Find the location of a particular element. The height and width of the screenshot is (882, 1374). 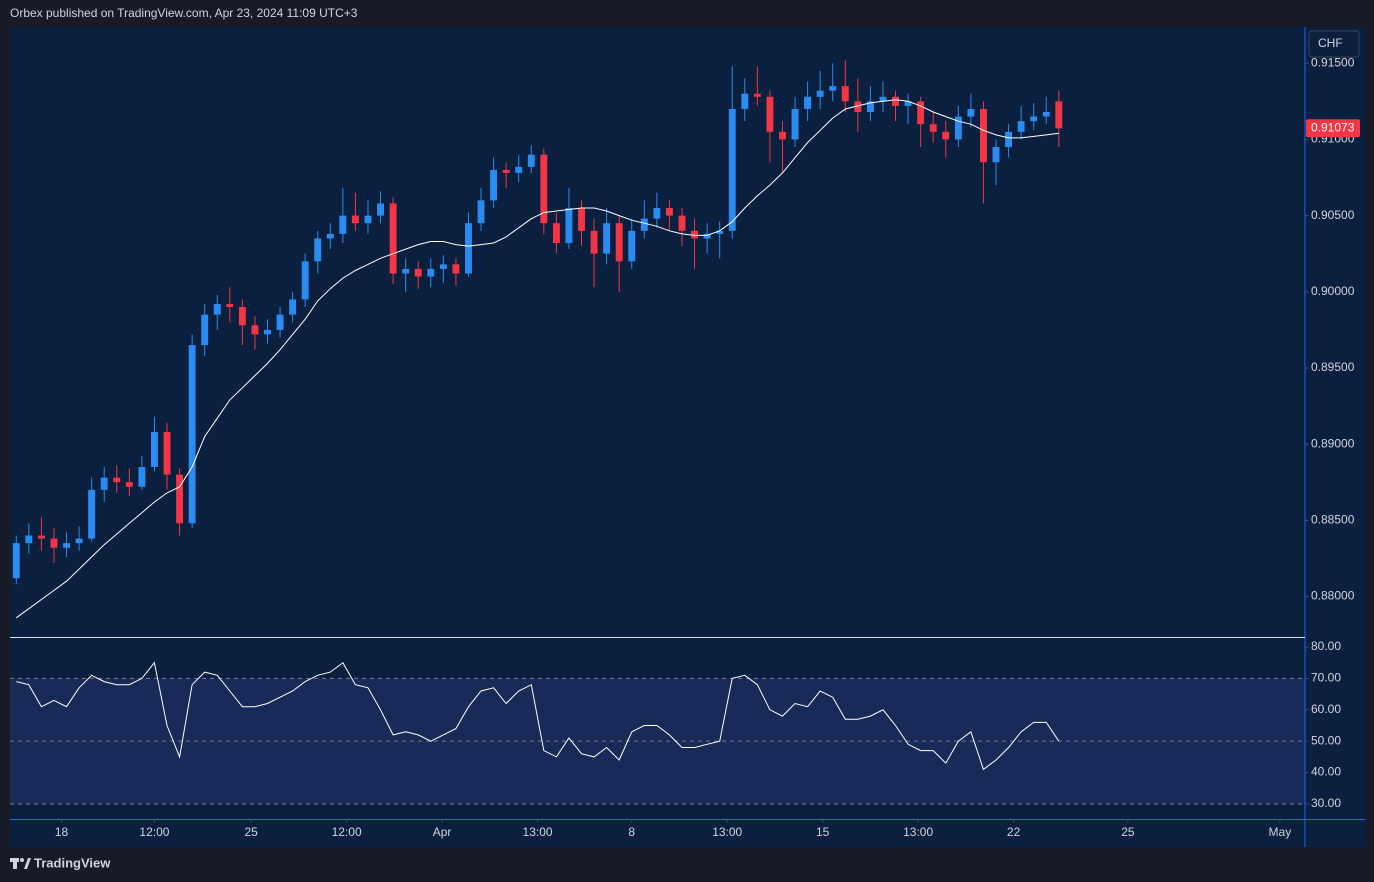

y-tick-label: 50.00 is located at coordinates (1326, 740).